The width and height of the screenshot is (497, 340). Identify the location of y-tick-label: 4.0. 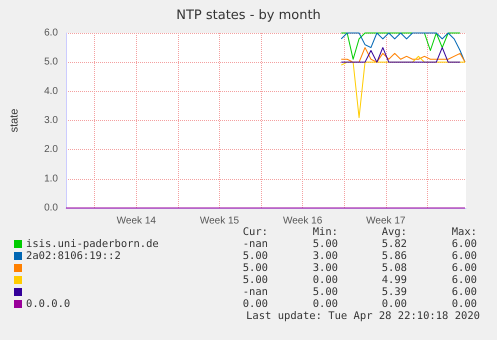
(51, 91).